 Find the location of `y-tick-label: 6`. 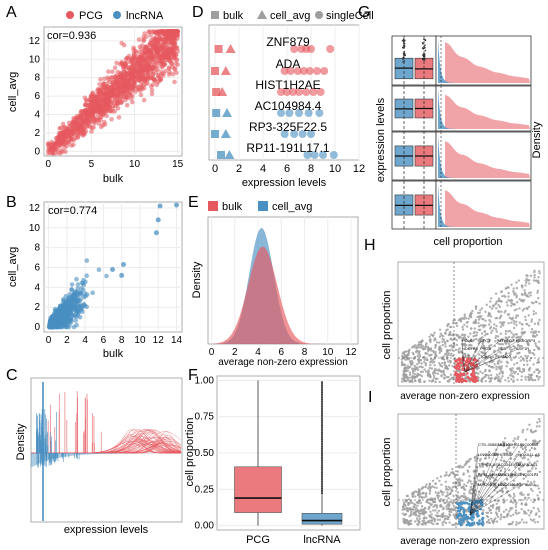

y-tick-label: 6 is located at coordinates (37, 267).